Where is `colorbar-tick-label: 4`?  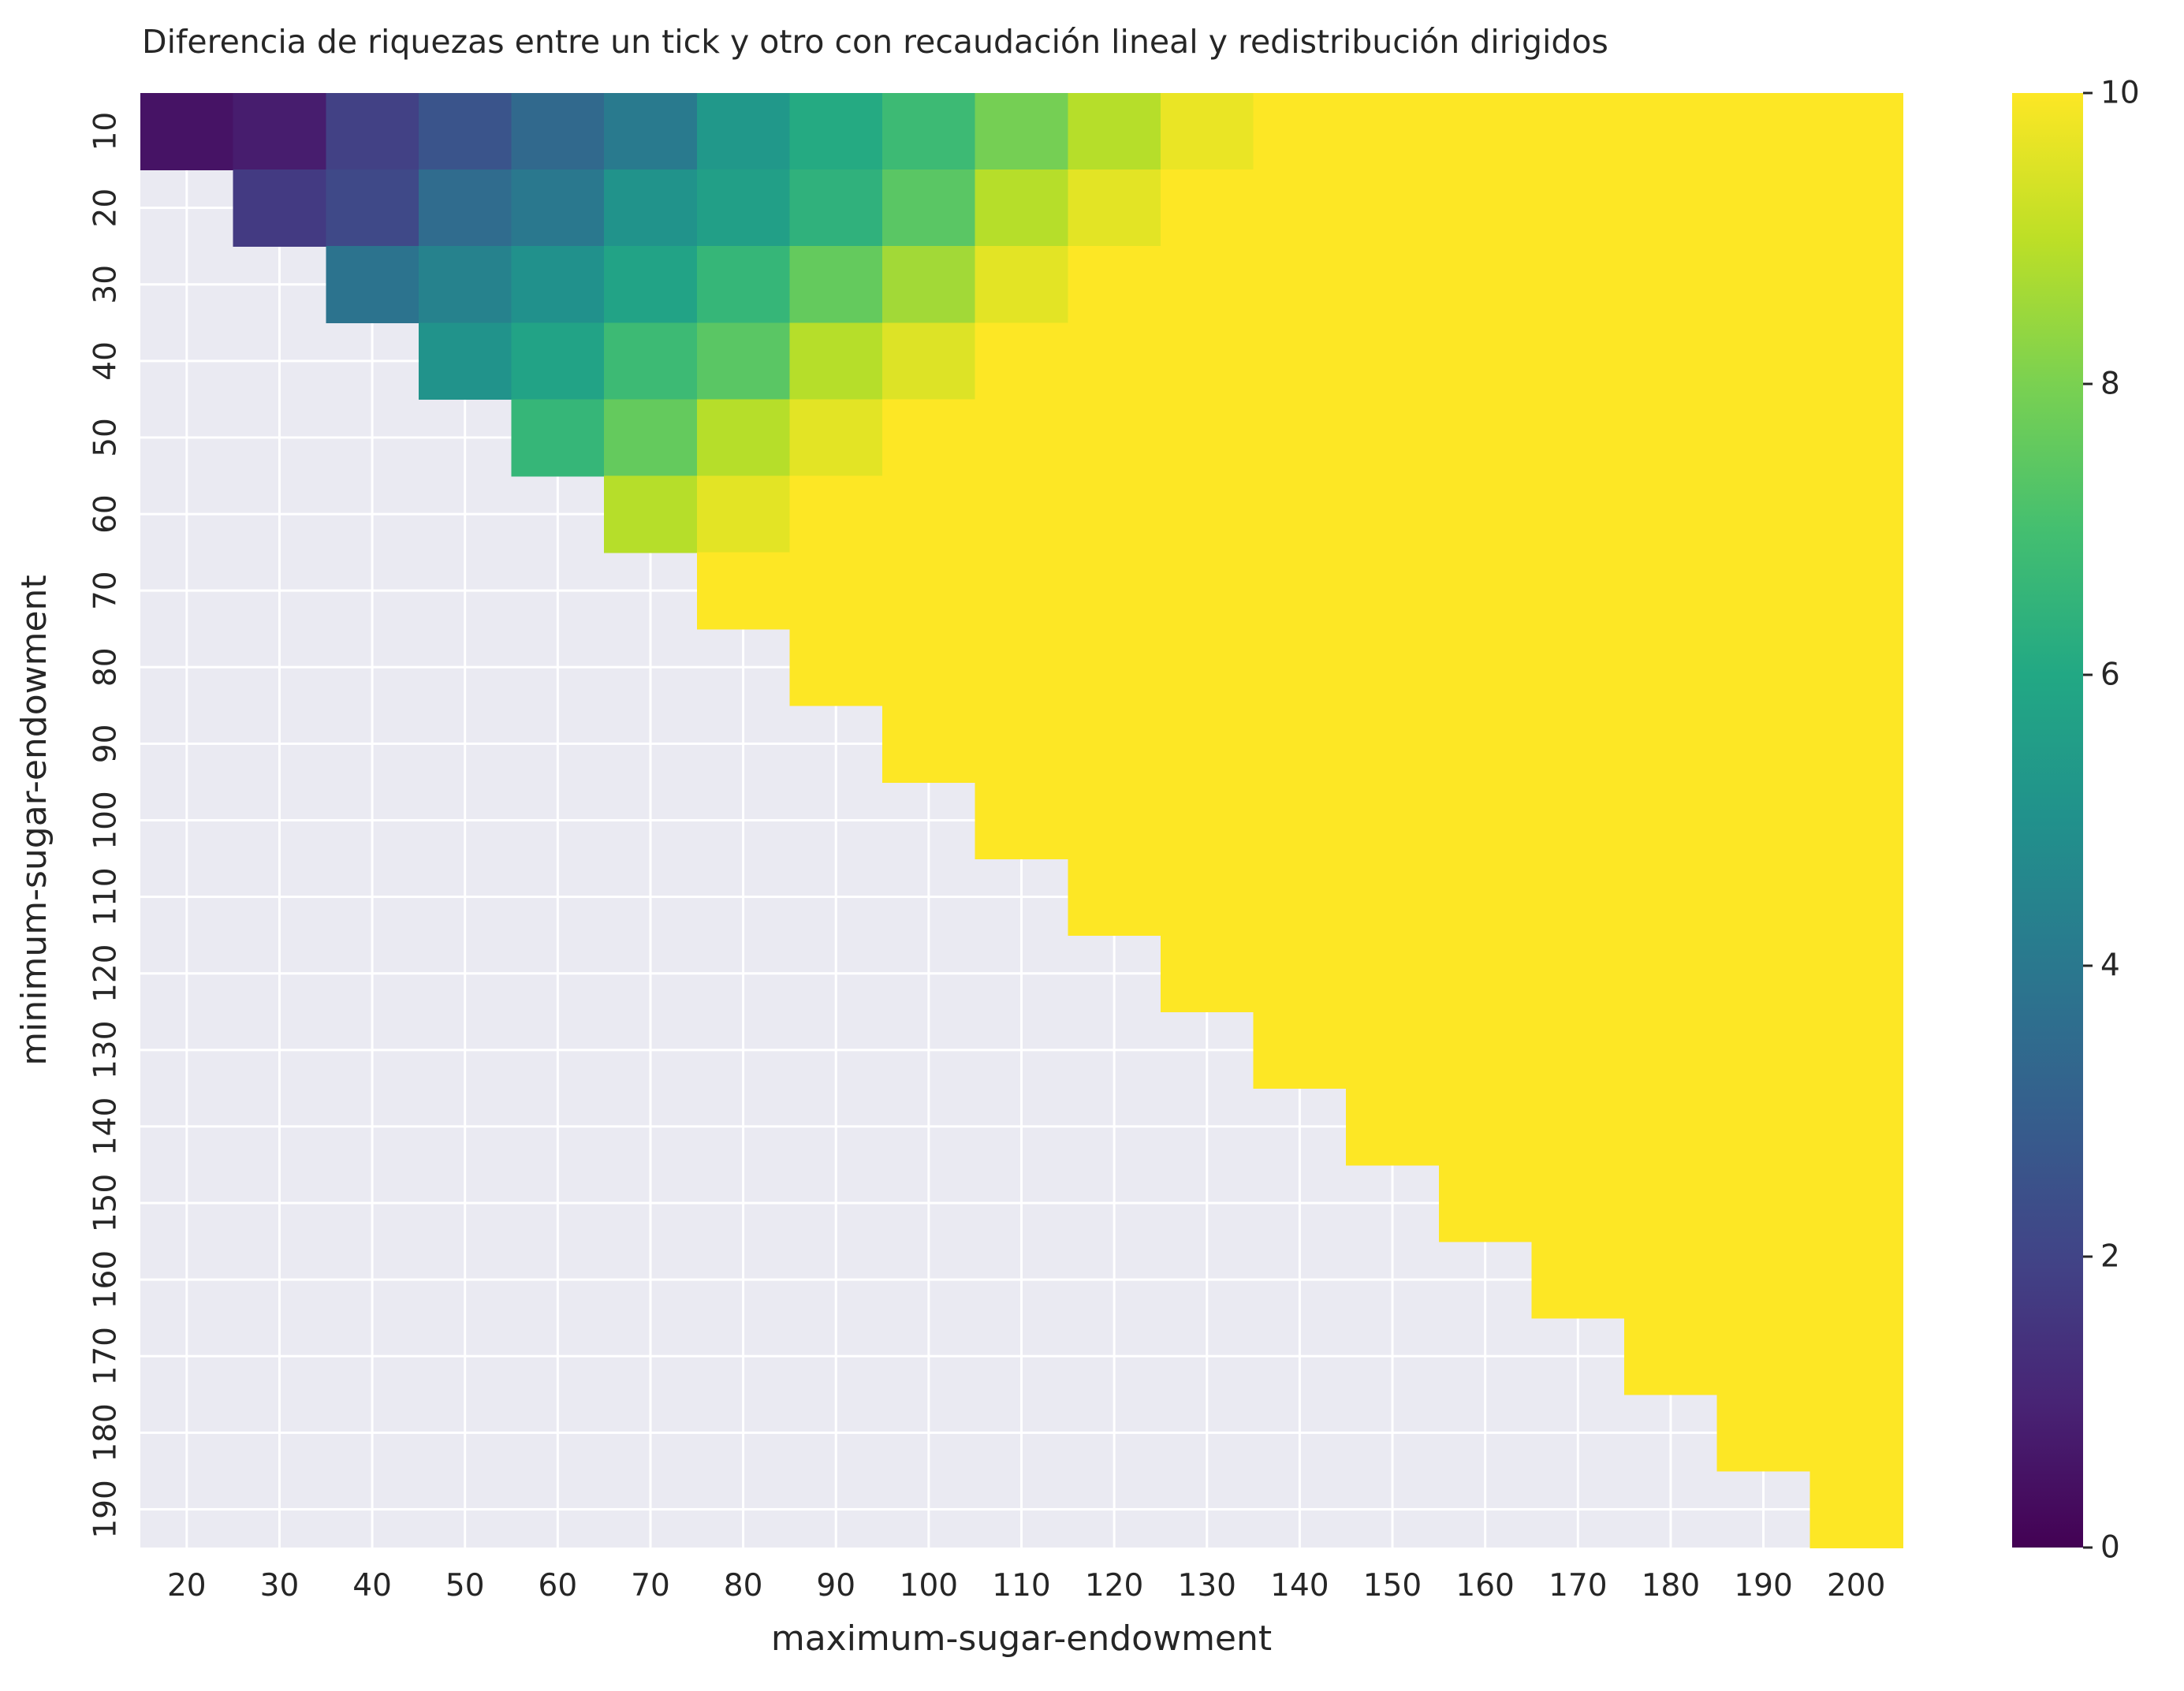 colorbar-tick-label: 4 is located at coordinates (2110, 966).